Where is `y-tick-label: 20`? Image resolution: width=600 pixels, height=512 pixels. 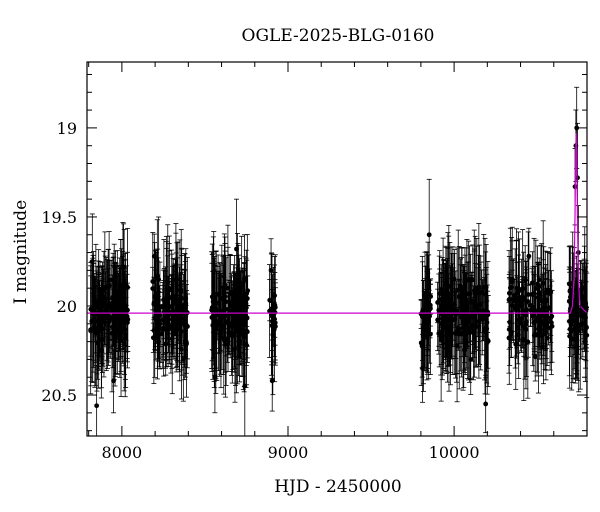 y-tick-label: 20 is located at coordinates (67, 306).